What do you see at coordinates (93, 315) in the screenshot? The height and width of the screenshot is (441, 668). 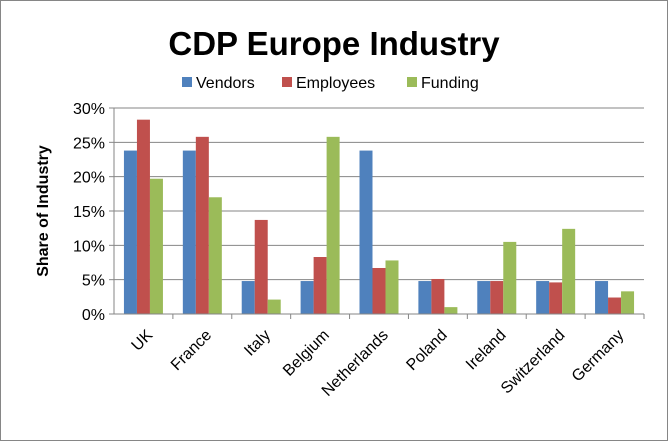 I see `y-tick-label: 0%` at bounding box center [93, 315].